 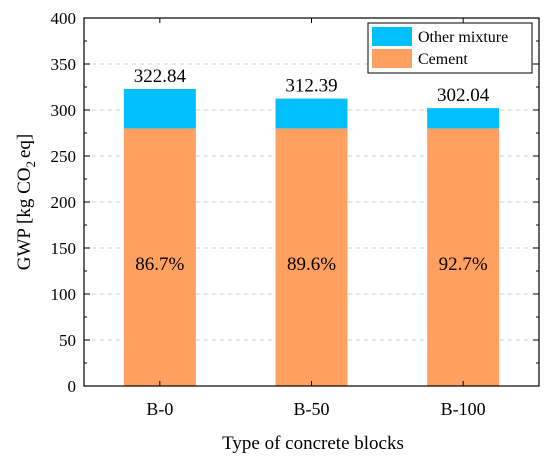 I want to click on y-axis-label-suffix: eq], so click(x=24, y=146).